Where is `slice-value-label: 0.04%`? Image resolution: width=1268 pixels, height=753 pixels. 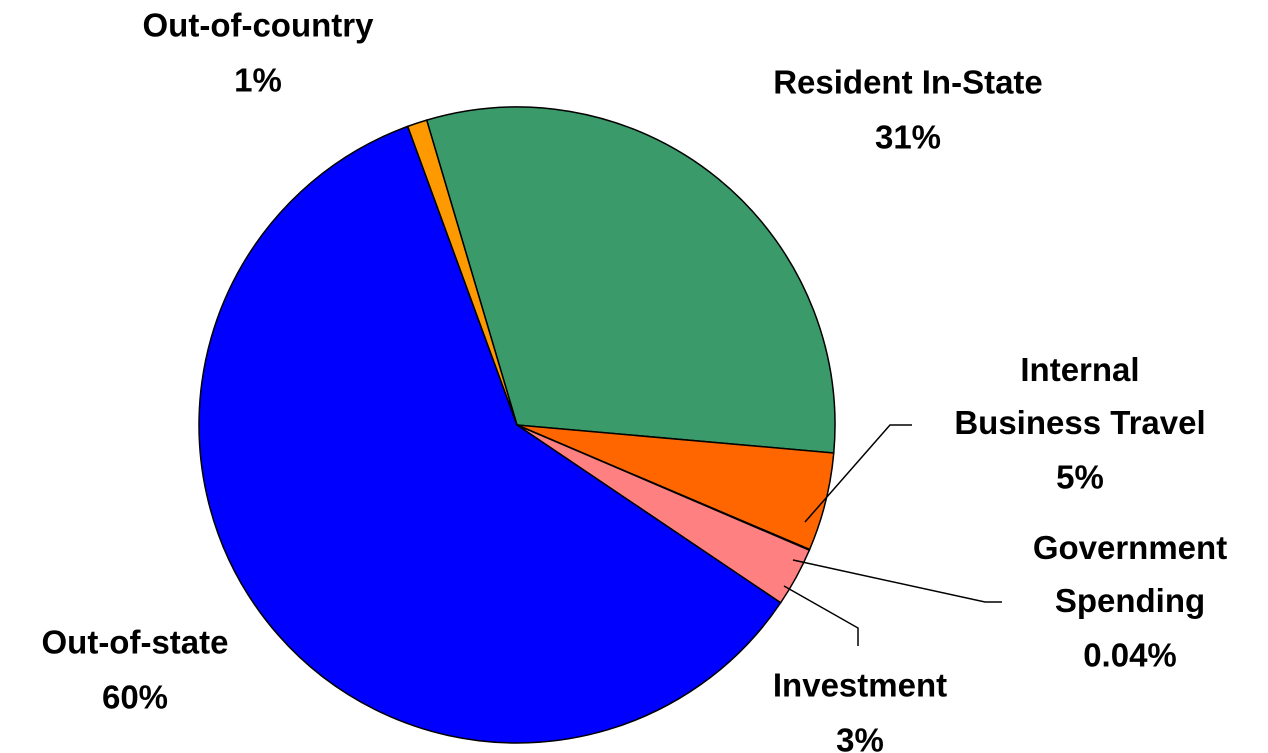
slice-value-label: 0.04% is located at coordinates (1130, 655).